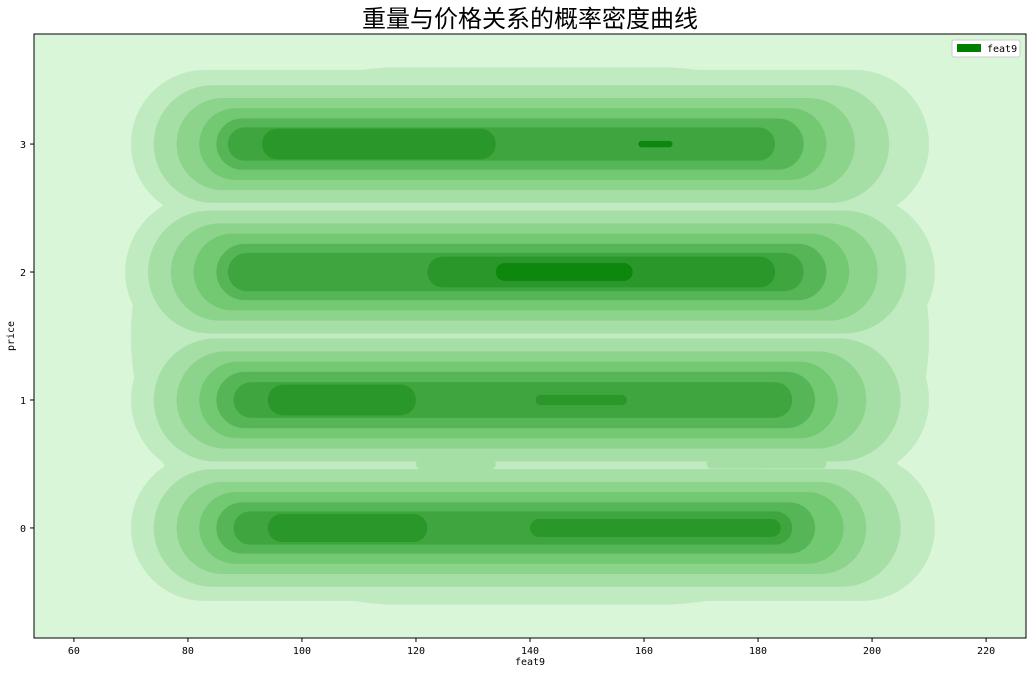 The width and height of the screenshot is (1033, 674). I want to click on legend-swatch, so click(969, 48).